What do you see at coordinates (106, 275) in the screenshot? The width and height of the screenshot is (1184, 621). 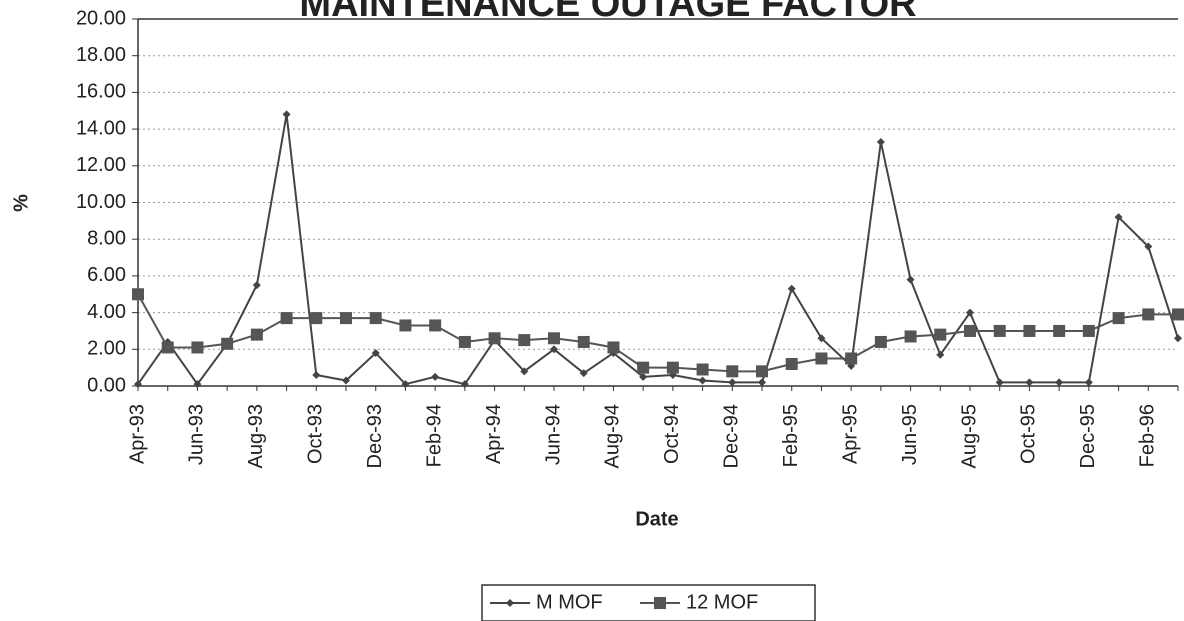 I see `y-tick-label: 6.00` at bounding box center [106, 275].